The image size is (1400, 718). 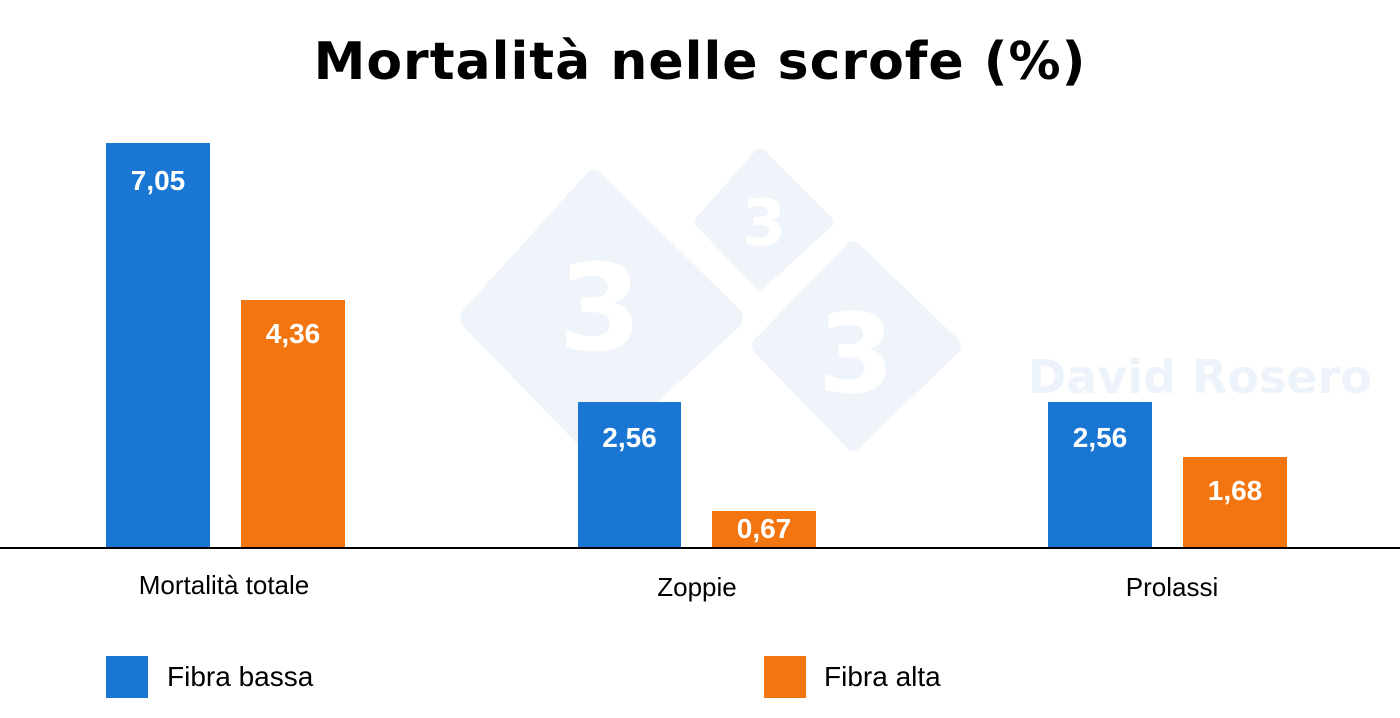 I want to click on legend-swatch-fibra-alta, so click(x=785, y=677).